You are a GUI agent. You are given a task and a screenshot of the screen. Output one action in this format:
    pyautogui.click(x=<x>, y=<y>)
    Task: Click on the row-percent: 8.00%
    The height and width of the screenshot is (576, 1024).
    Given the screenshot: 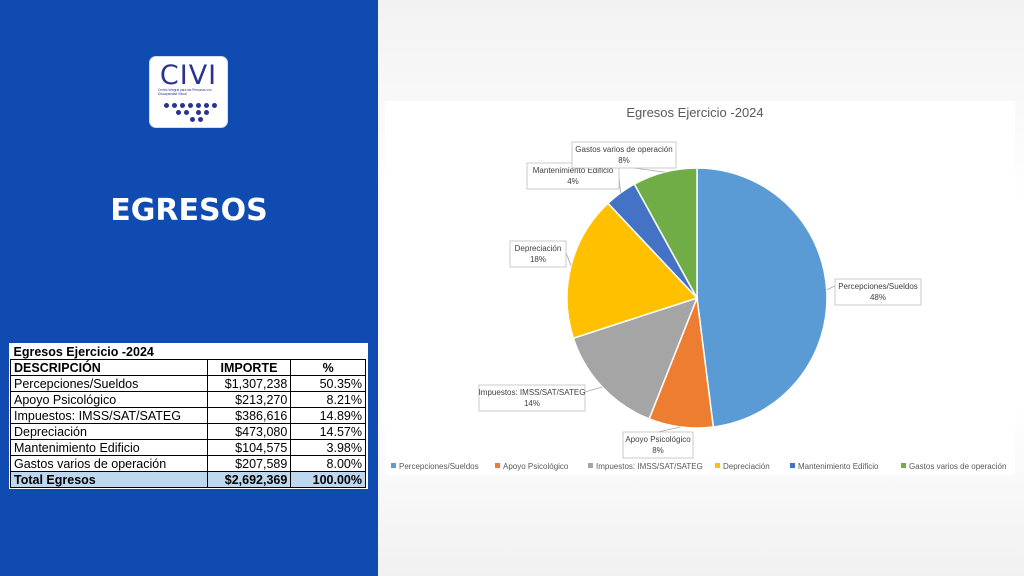 What is the action you would take?
    pyautogui.click(x=328, y=463)
    